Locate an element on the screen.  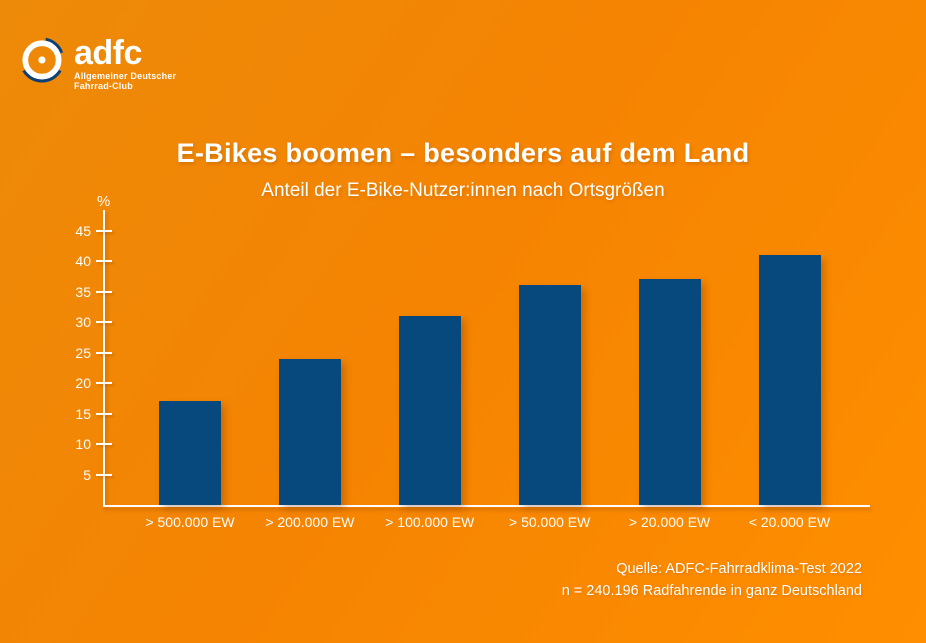
y-tick-label: 25 is located at coordinates (83, 352).